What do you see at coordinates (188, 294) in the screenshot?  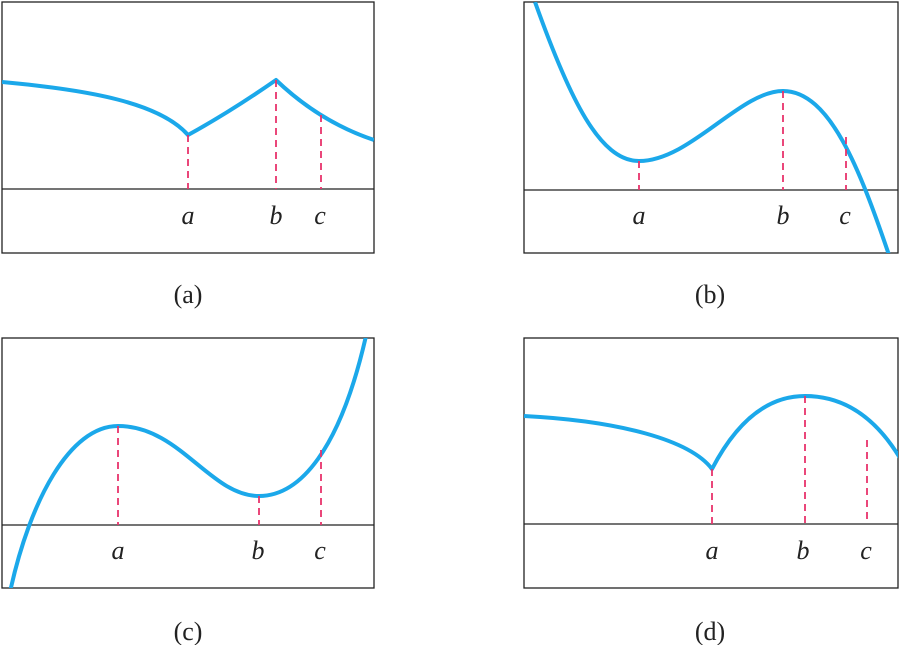 I see `caption: (a)` at bounding box center [188, 294].